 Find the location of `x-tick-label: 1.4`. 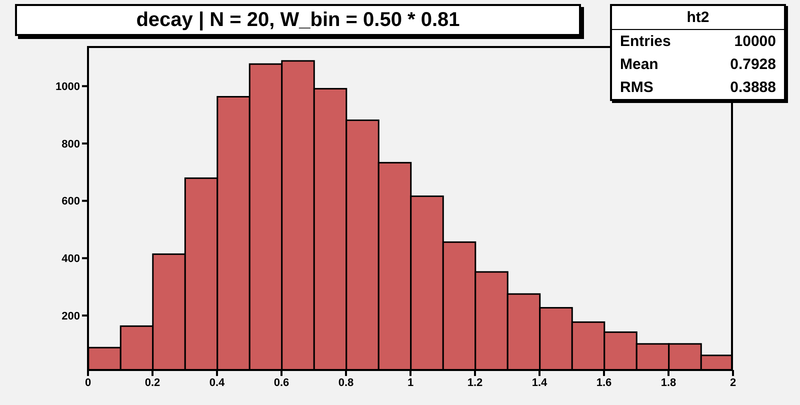

x-tick-label: 1.4 is located at coordinates (540, 382).